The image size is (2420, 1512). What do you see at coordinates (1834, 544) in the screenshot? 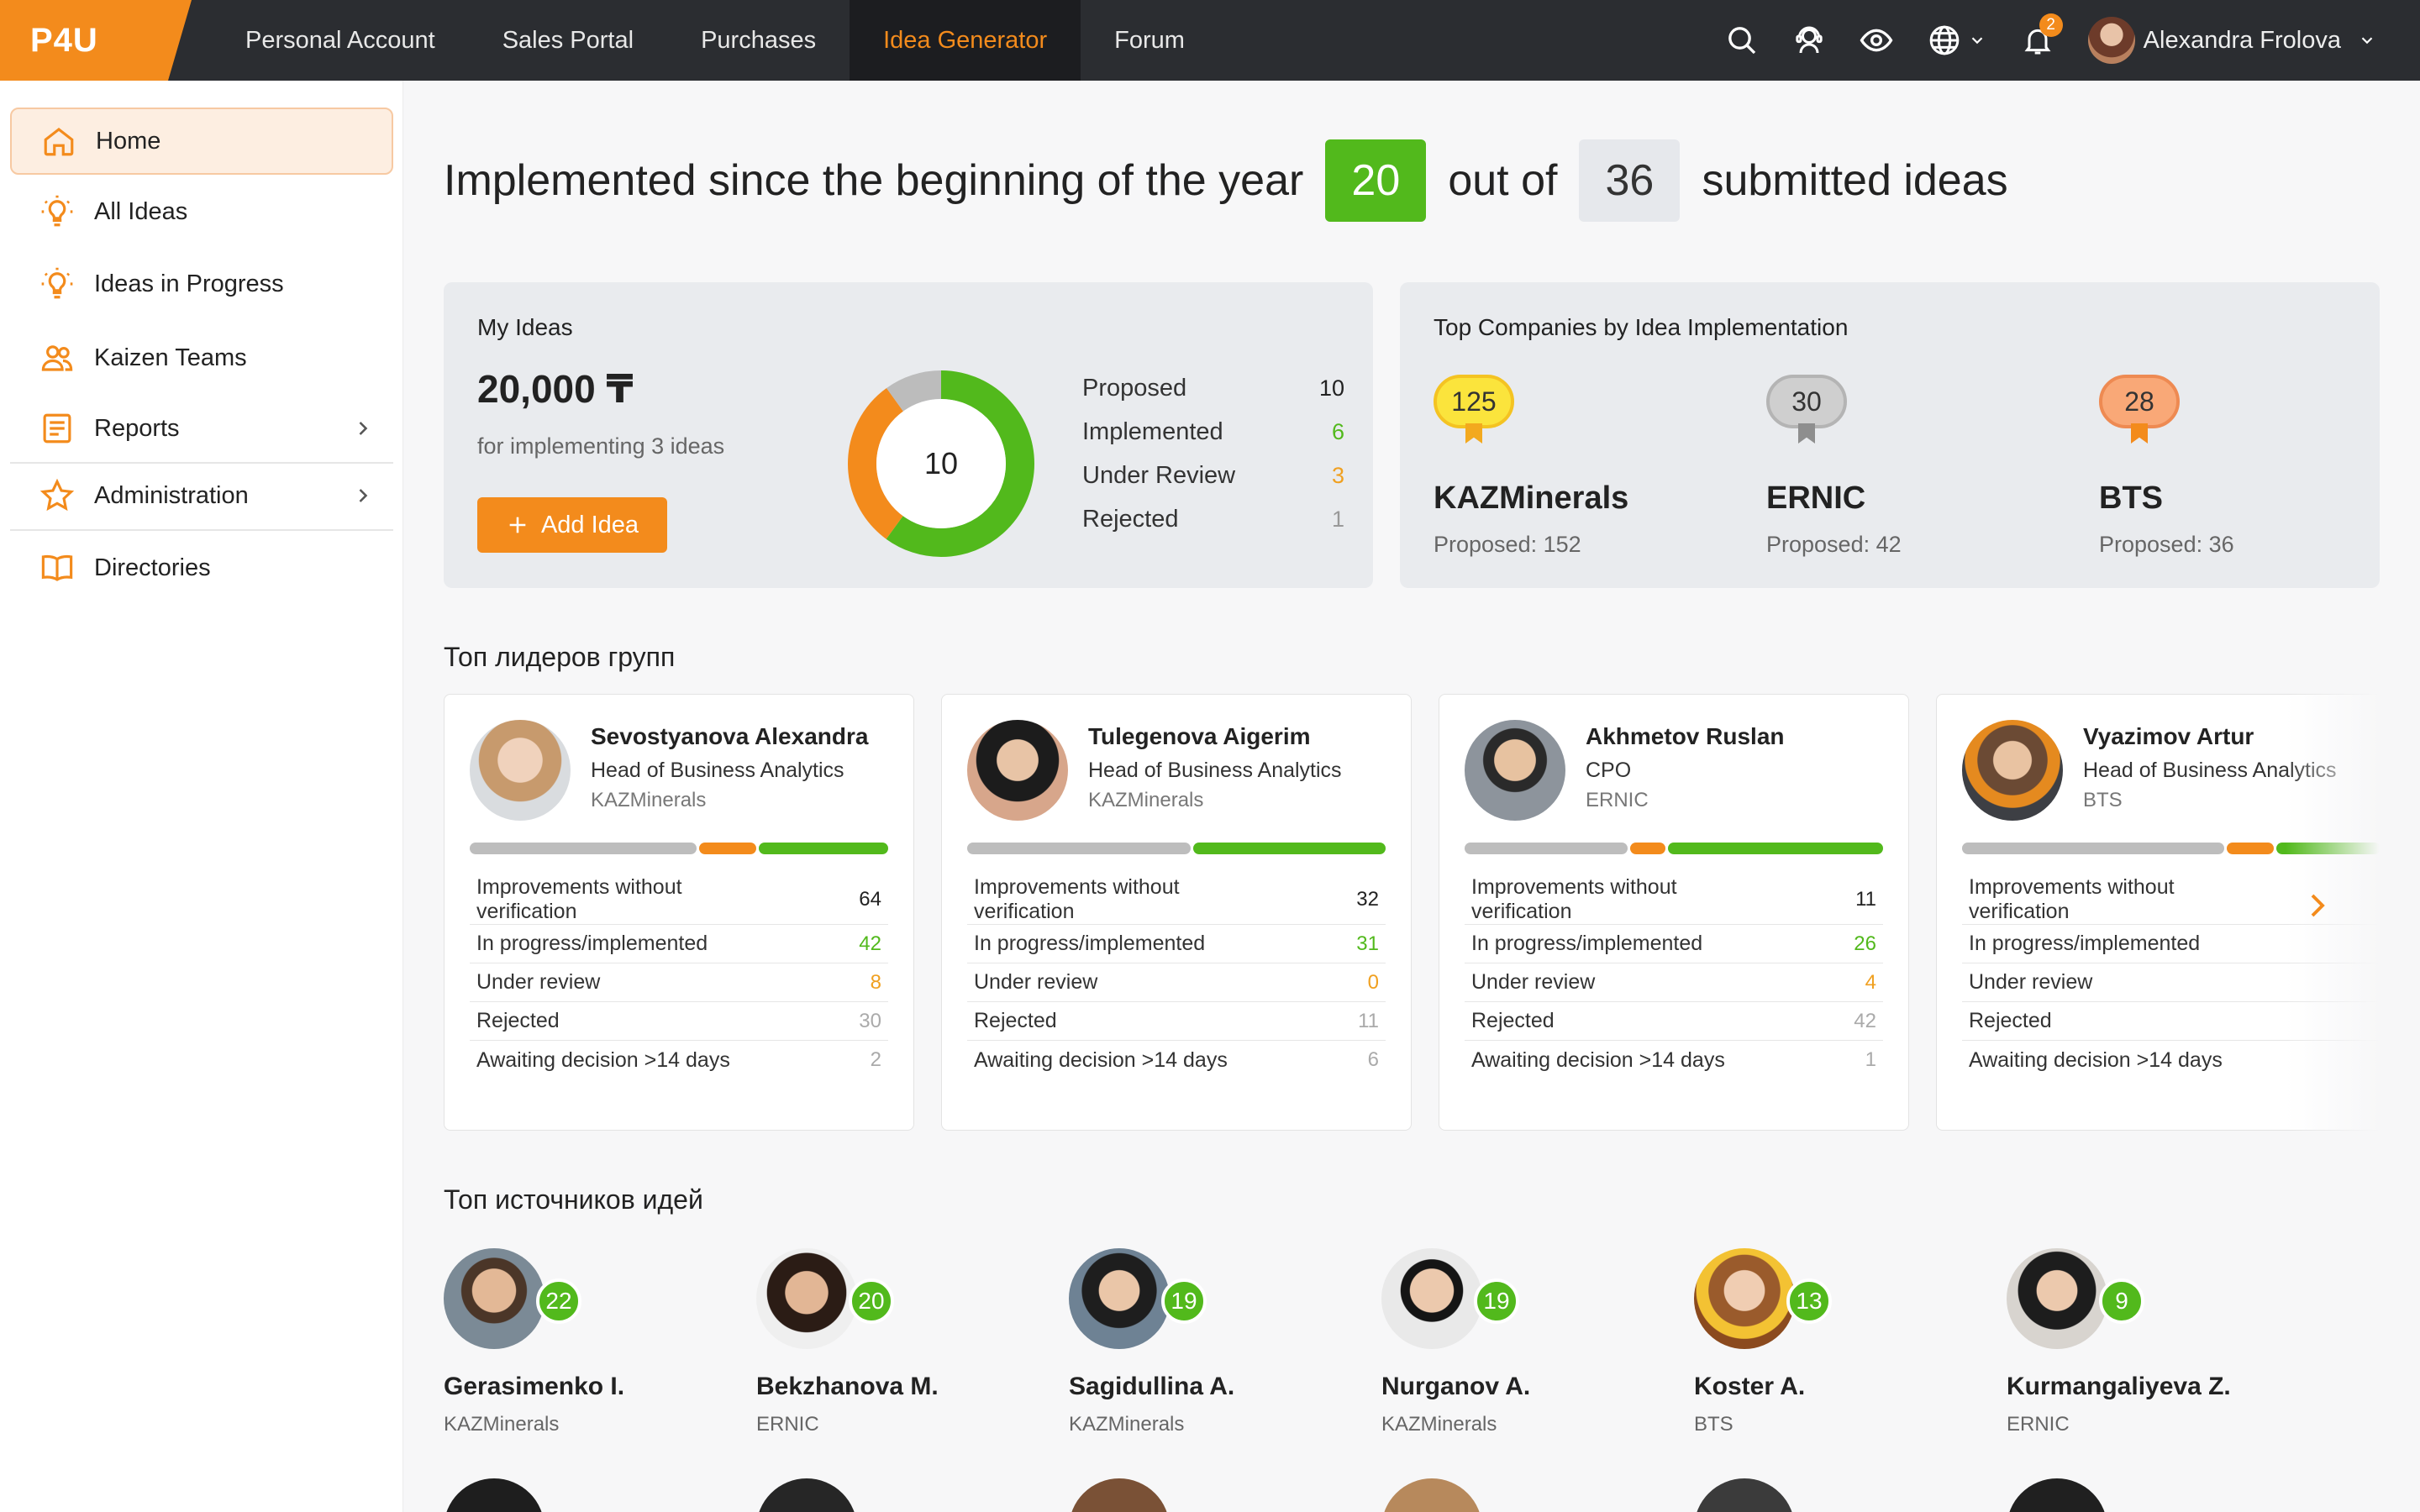
I see `company-proposed: Proposed: 42` at bounding box center [1834, 544].